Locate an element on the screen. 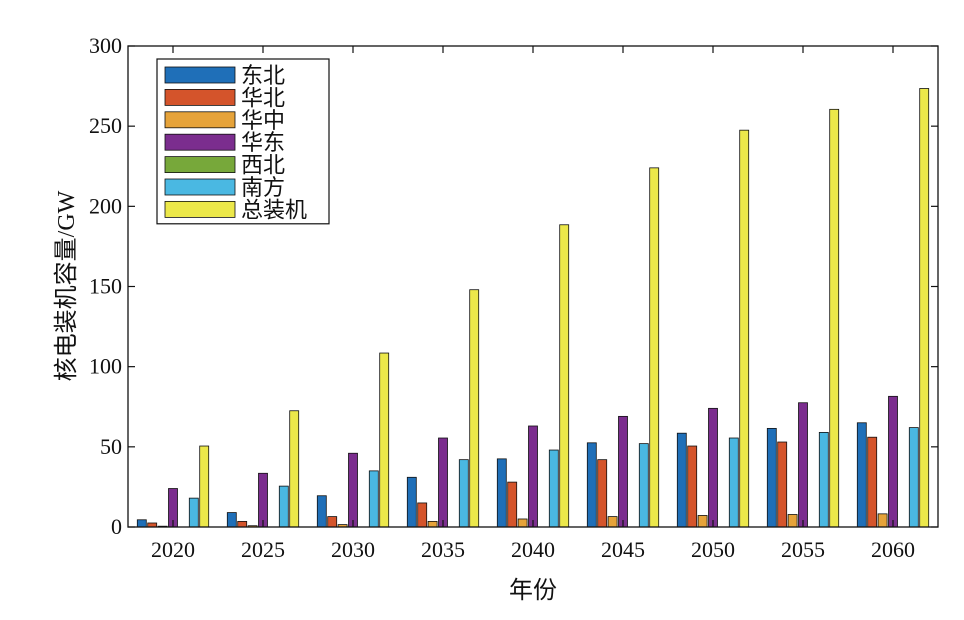  bar-南方-2060 is located at coordinates (913, 477).